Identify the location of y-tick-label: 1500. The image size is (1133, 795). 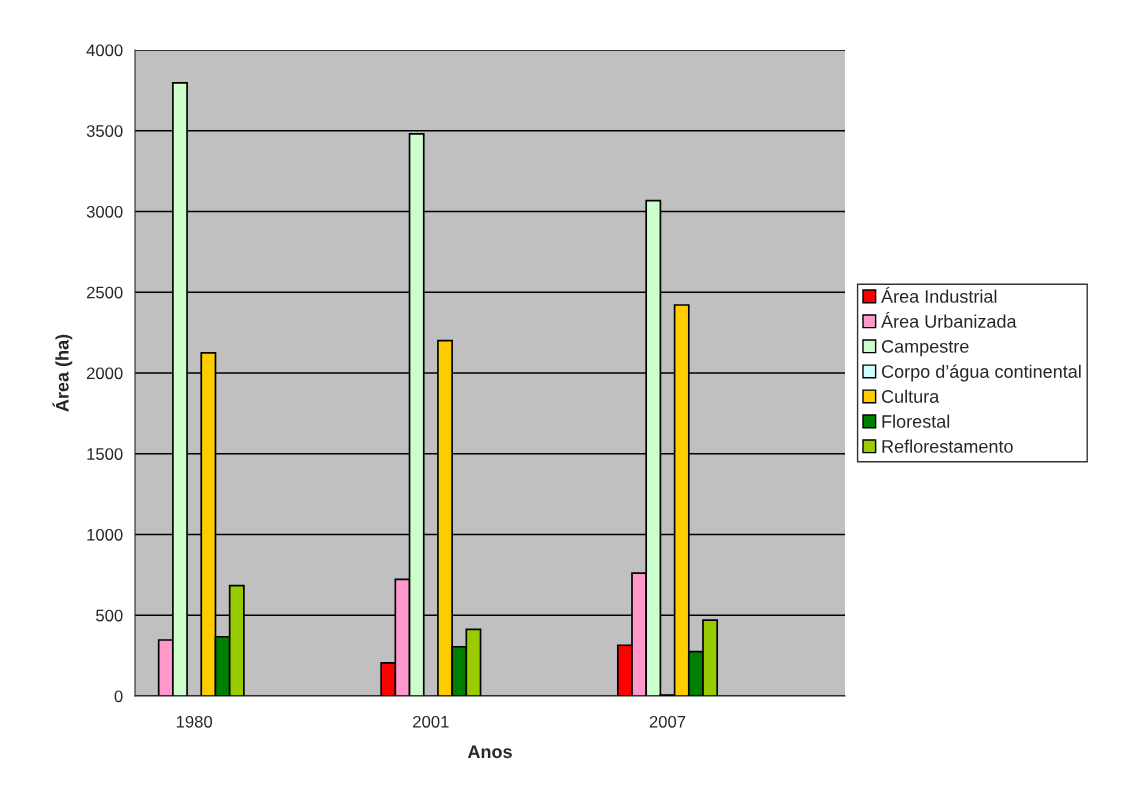
(105, 454).